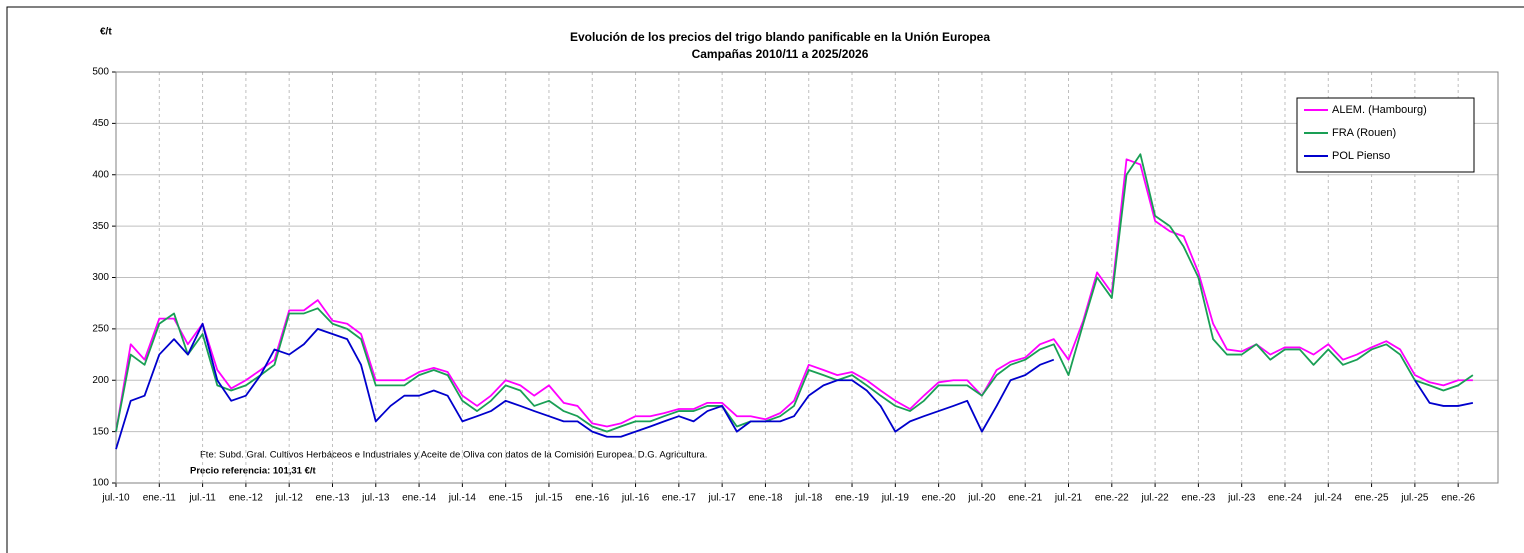 The image size is (1524, 553). What do you see at coordinates (1285, 498) in the screenshot?
I see `x-tick-label: ene.-24` at bounding box center [1285, 498].